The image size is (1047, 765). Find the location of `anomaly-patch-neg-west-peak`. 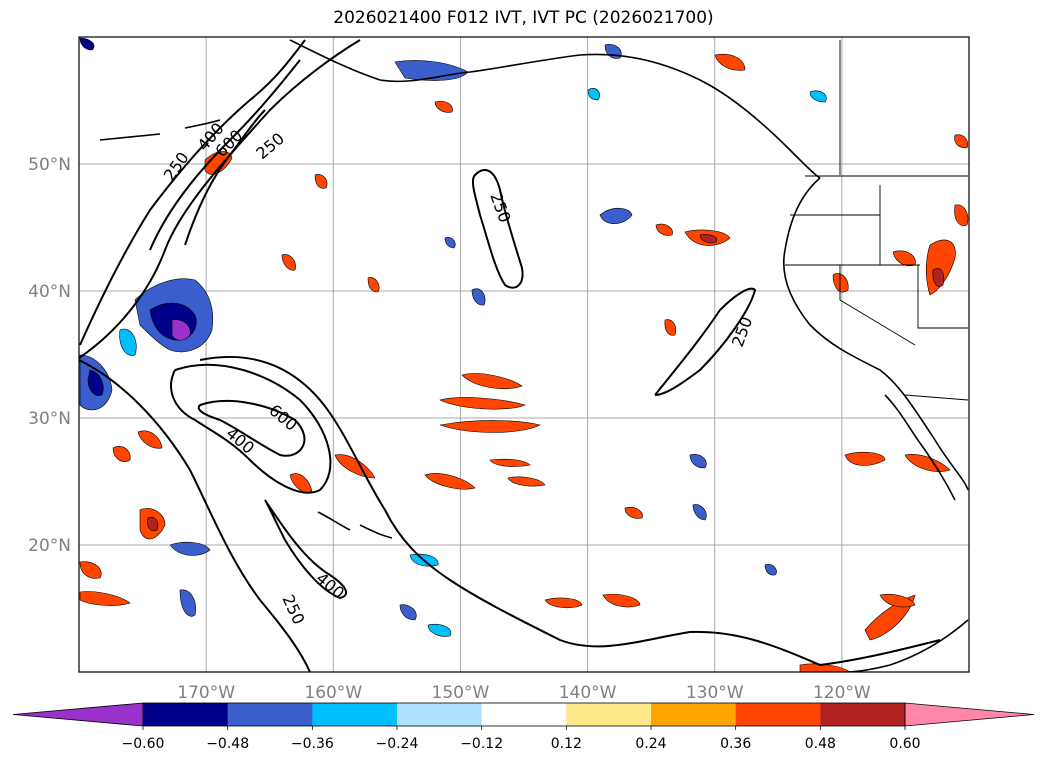

anomaly-patch-neg-west-peak is located at coordinates (181, 330).